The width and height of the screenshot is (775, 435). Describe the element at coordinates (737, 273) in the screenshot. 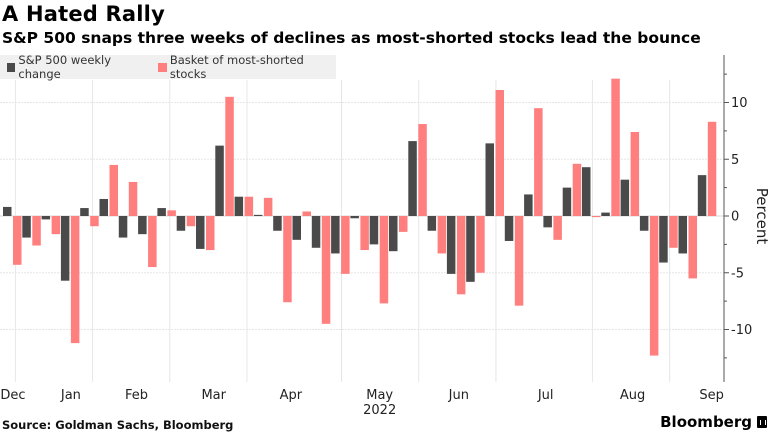

I see `y-tick-label: -5` at that location.